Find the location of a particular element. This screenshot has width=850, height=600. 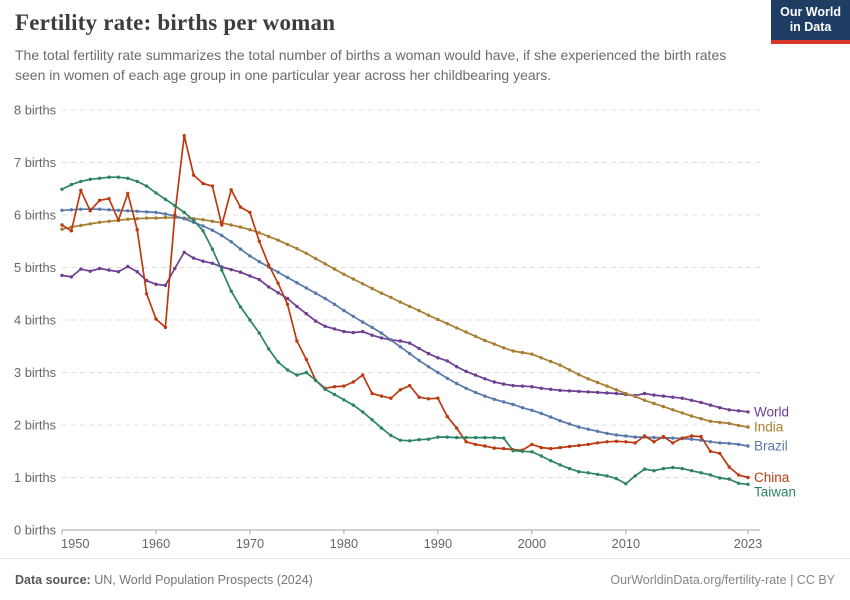

owid-logo: Our World in Data is located at coordinates (810, 22).